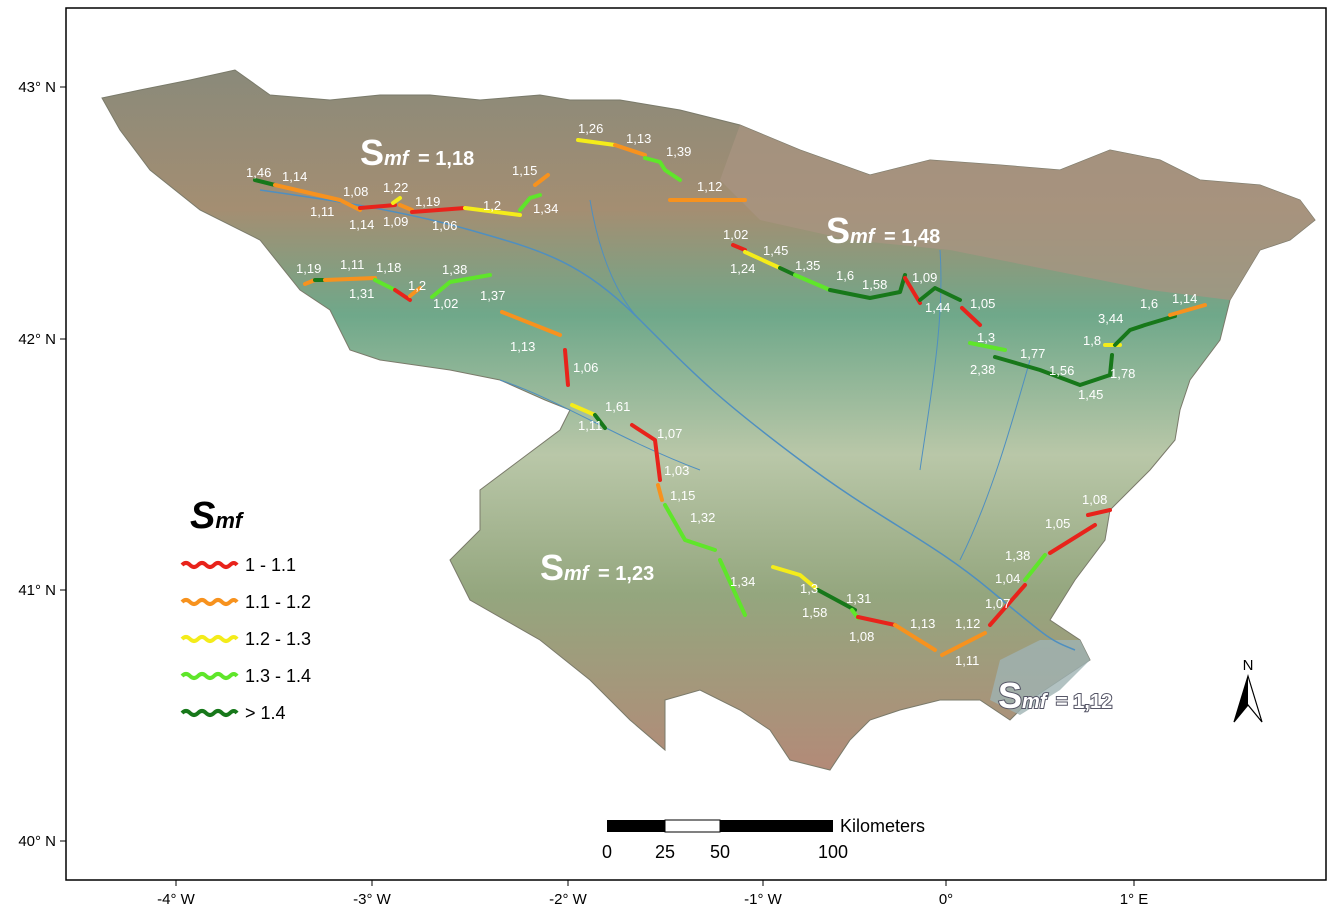  Describe the element at coordinates (1061, 370) in the screenshot. I see `segment-label: 1,56` at that location.